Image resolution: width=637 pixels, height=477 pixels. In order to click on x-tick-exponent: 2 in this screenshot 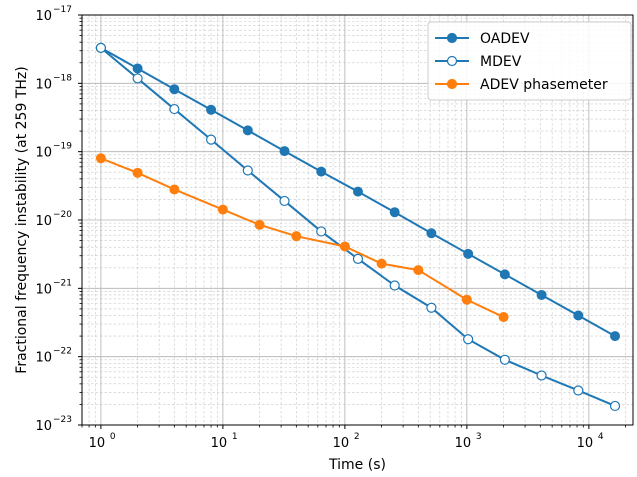, I will do `click(357, 437)`.